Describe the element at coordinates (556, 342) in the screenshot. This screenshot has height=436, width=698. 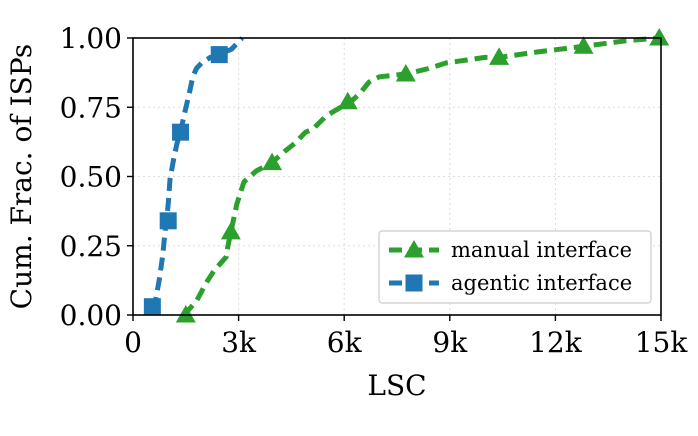
I see `x-tick-label: 12k` at that location.